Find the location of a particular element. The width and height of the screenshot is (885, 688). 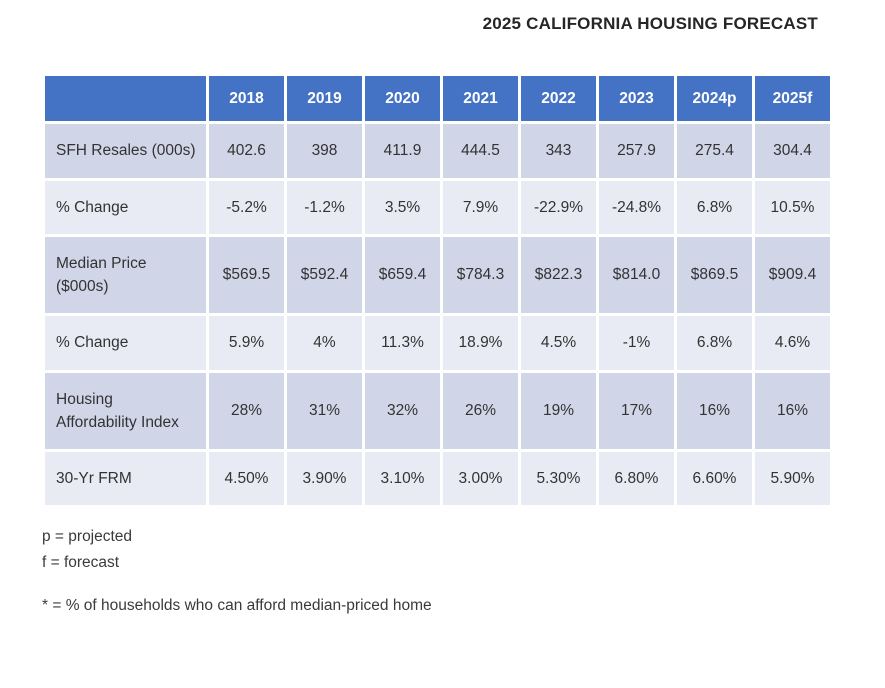

value-cell: 3.00% is located at coordinates (480, 478).